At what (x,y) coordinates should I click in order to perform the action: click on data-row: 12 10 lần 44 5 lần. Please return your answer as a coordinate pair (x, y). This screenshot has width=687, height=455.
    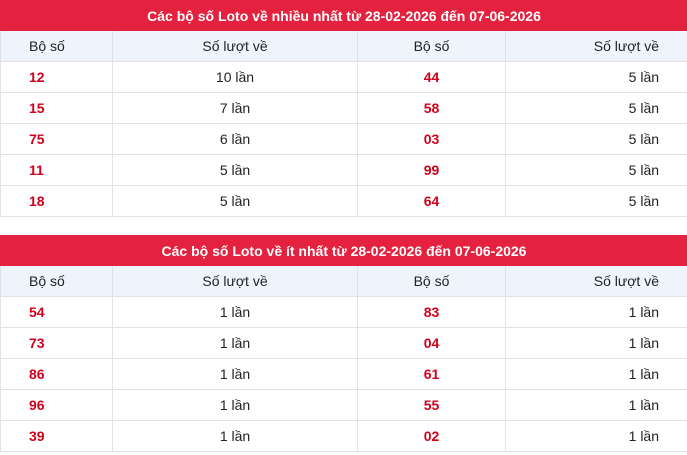
    Looking at the image, I should click on (343, 77).